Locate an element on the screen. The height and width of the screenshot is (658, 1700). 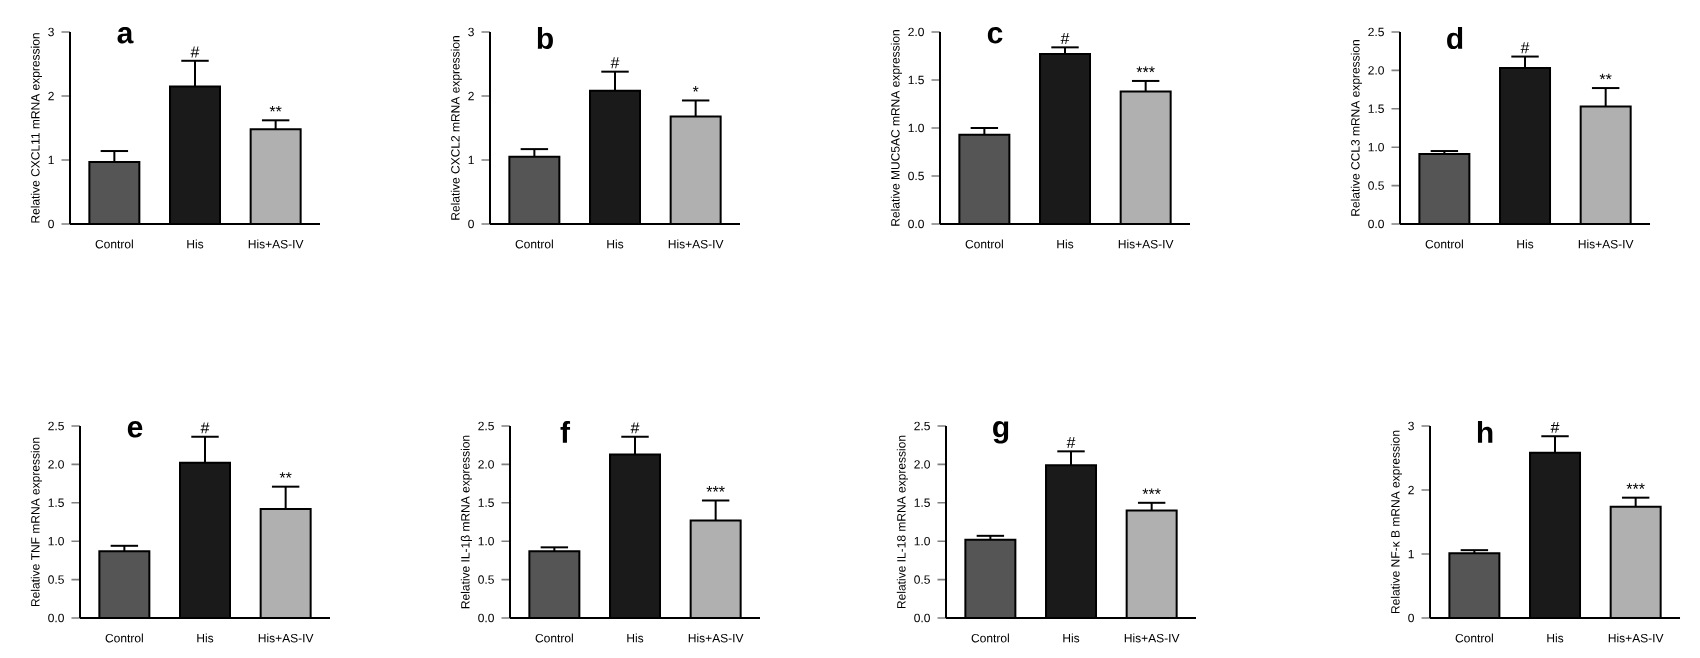
chart-title: b is located at coordinates (545, 38).